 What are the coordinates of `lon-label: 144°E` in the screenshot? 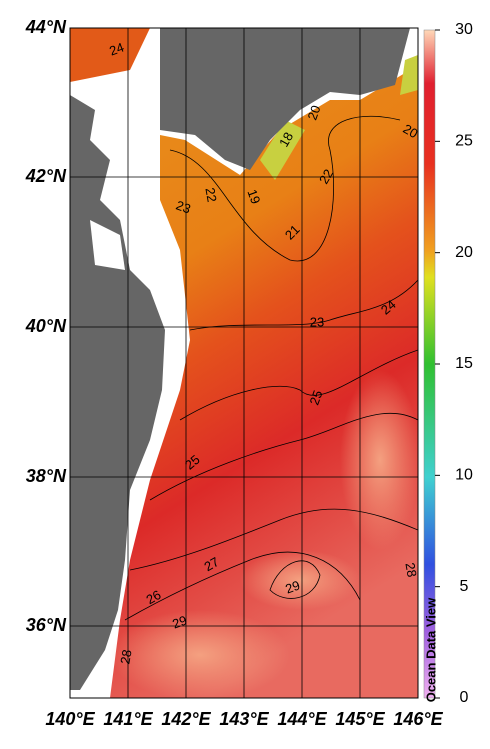 It's located at (302, 719).